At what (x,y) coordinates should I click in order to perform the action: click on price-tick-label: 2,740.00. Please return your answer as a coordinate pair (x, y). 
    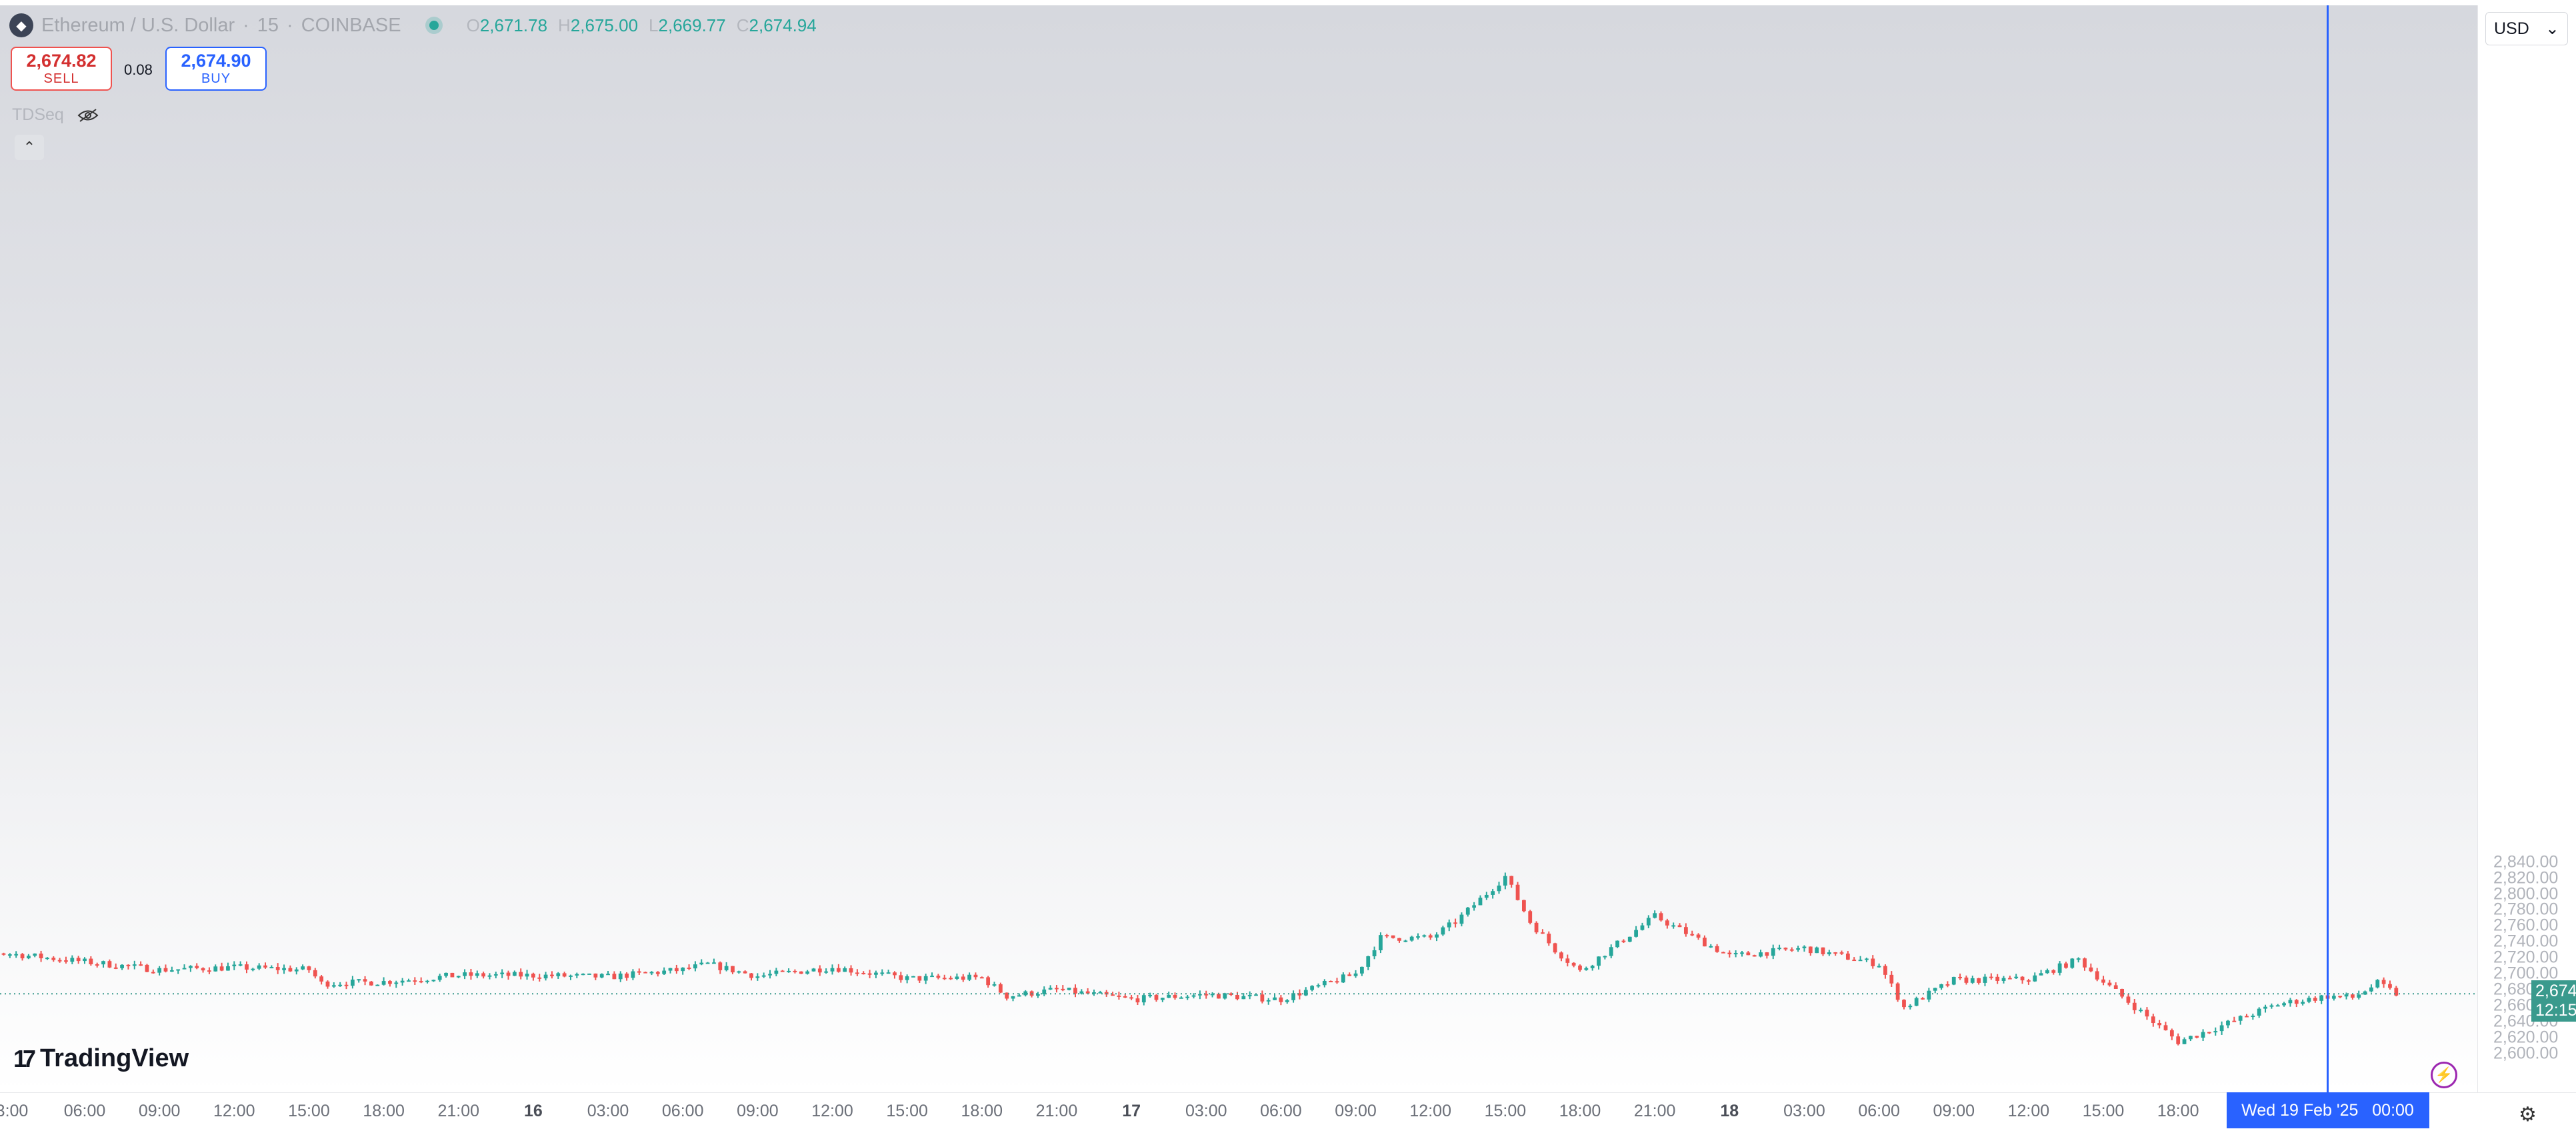
    Looking at the image, I should click on (2526, 941).